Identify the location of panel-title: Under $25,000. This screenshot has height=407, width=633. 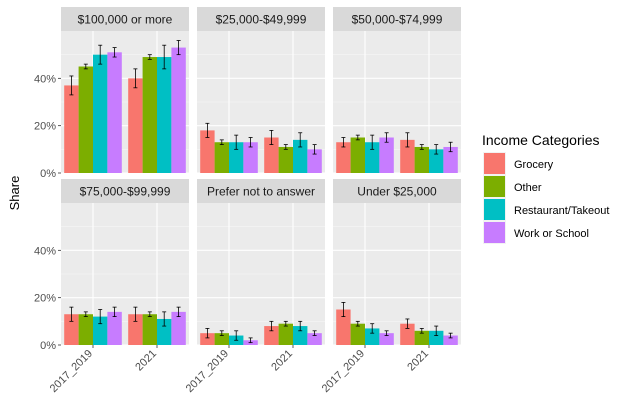
(397, 192).